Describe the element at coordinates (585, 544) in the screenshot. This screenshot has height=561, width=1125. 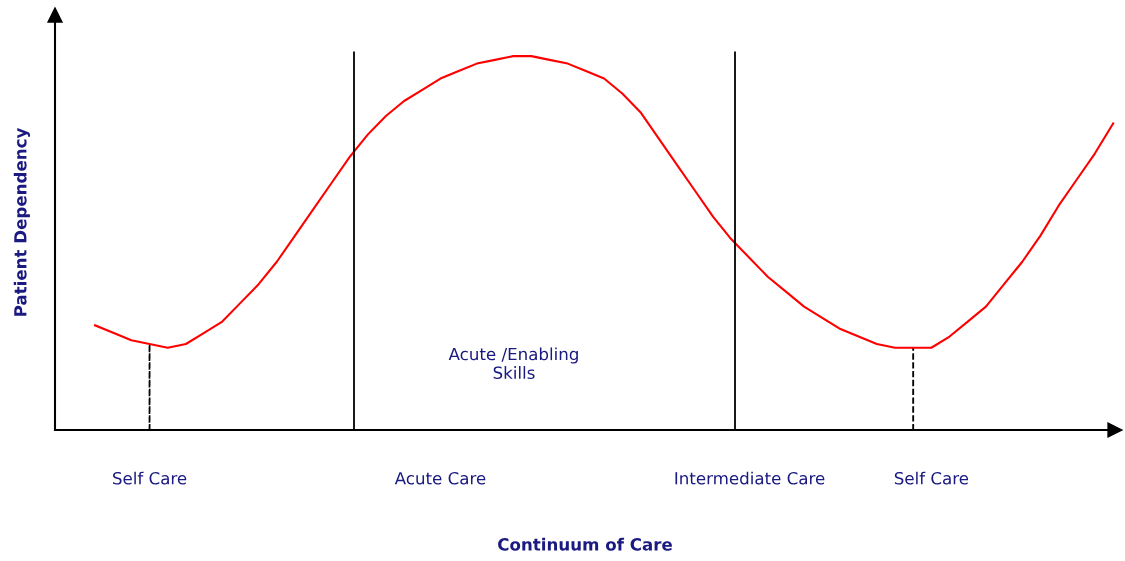
I see `x-axis-title: Continuum of Care` at that location.